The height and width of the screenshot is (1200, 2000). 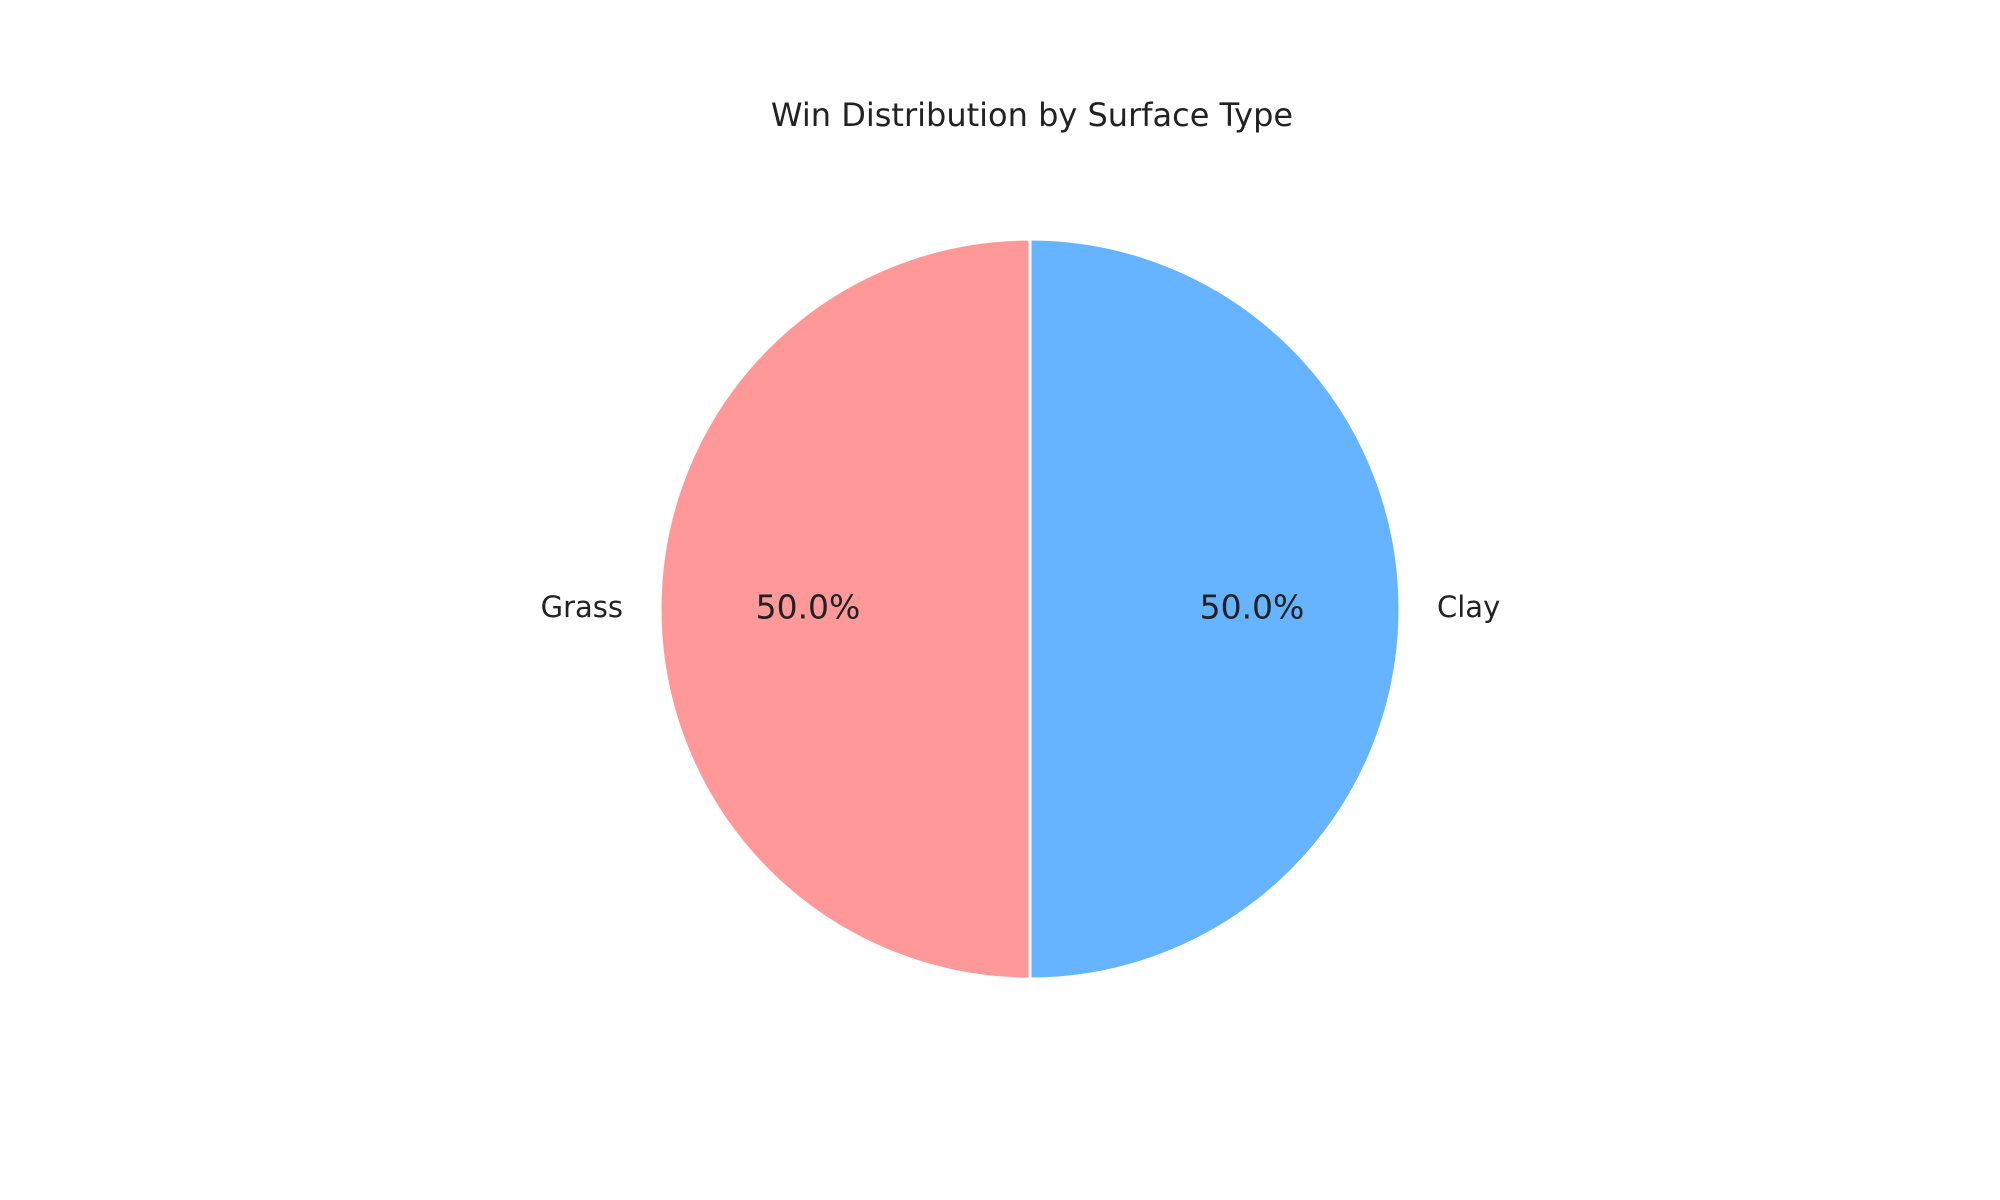 I want to click on pie-slice-grass, so click(x=845, y=609).